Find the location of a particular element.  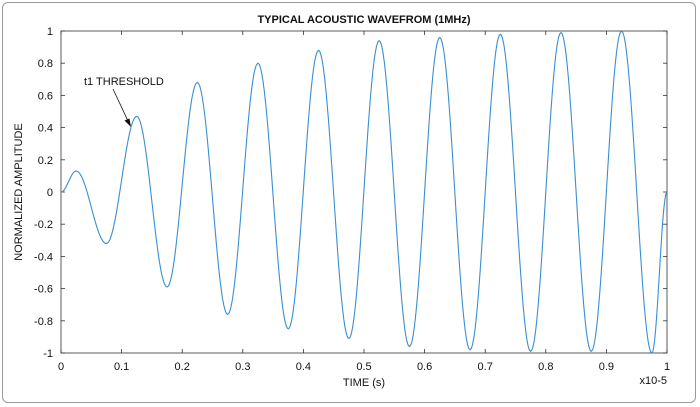

x-tick-label: 0.5 is located at coordinates (363, 367).